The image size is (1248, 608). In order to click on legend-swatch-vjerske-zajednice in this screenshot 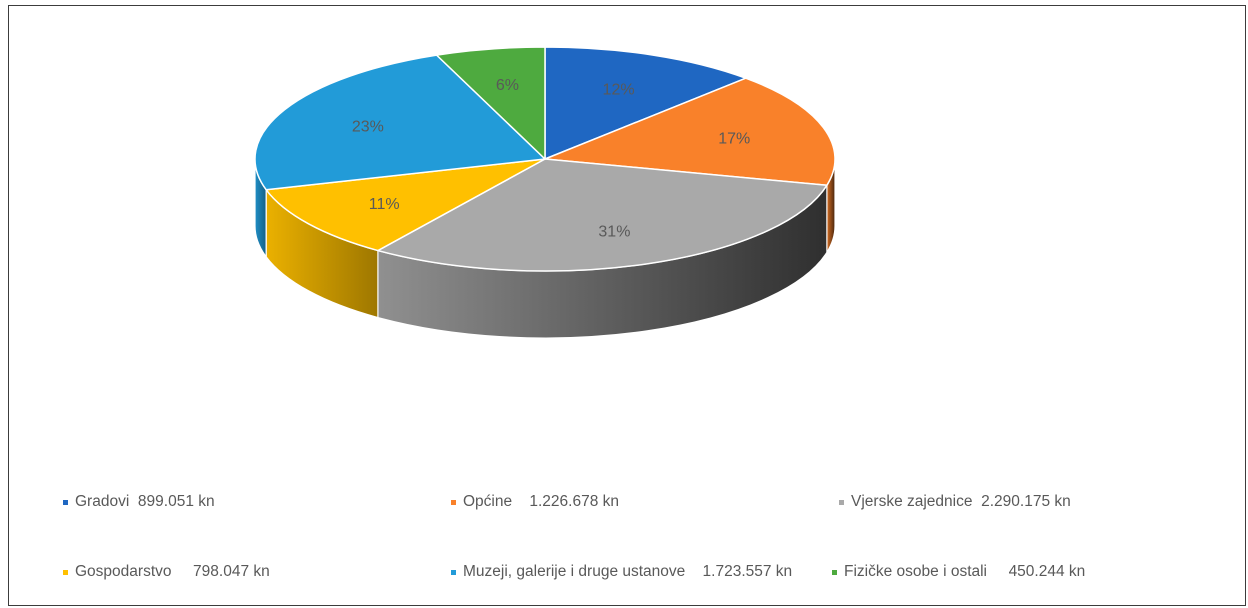, I will do `click(841, 502)`.